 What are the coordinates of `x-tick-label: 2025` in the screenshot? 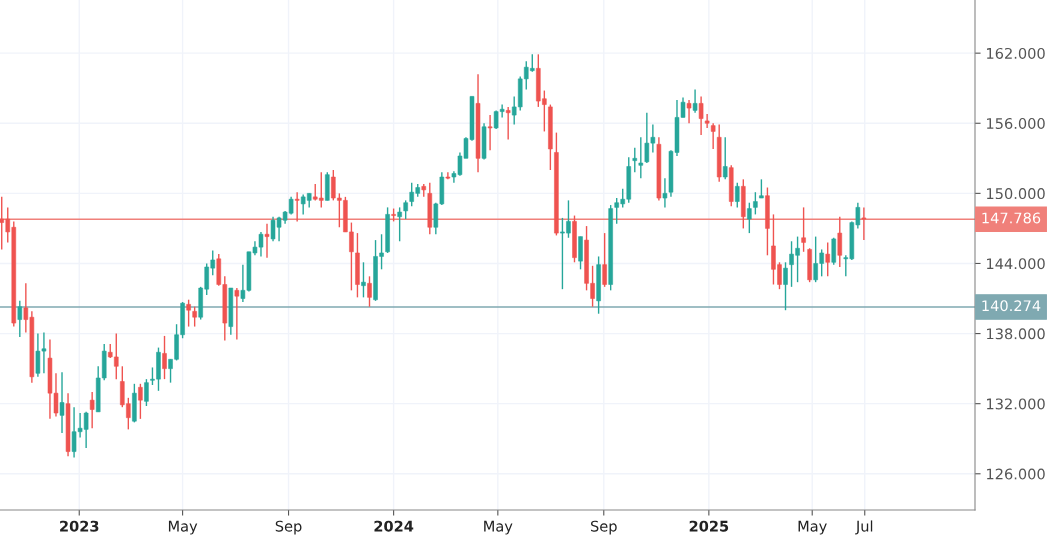 It's located at (709, 526).